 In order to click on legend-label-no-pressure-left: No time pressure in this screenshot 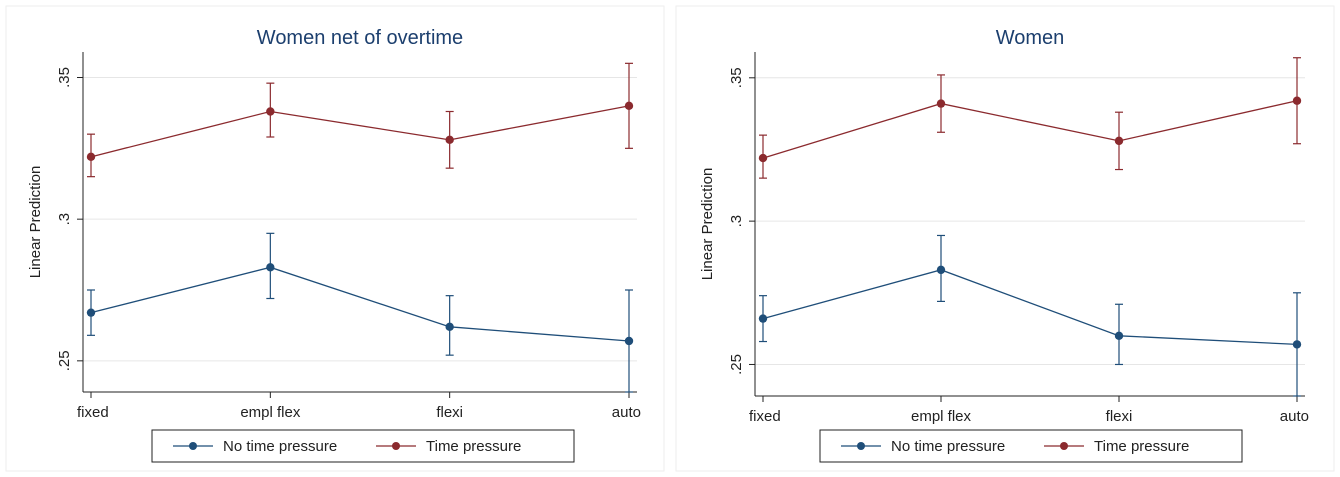, I will do `click(280, 446)`.